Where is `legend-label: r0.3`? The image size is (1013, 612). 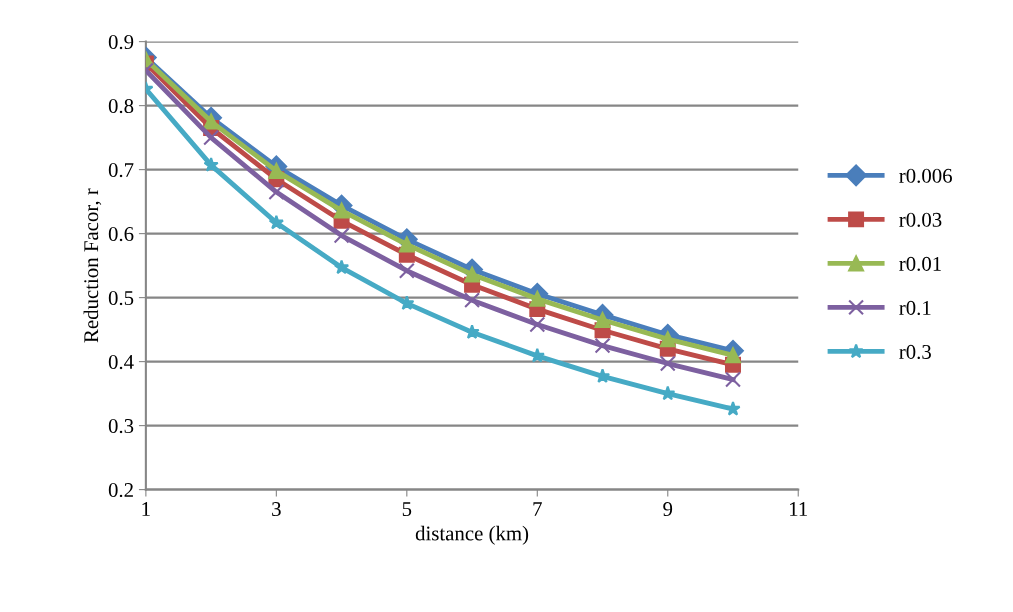
legend-label: r0.3 is located at coordinates (915, 352).